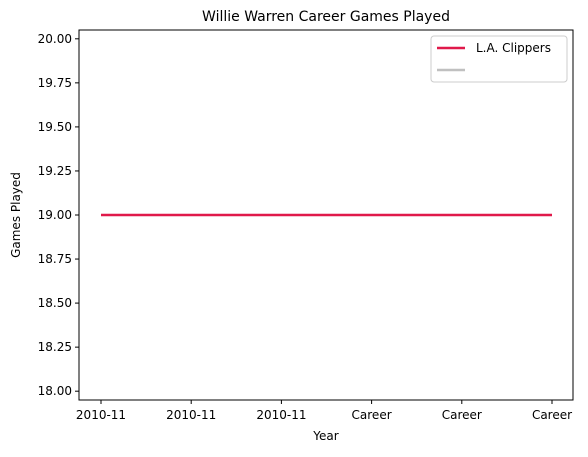 This screenshot has width=588, height=457. I want to click on y-tick-label: 19.25, so click(55, 171).